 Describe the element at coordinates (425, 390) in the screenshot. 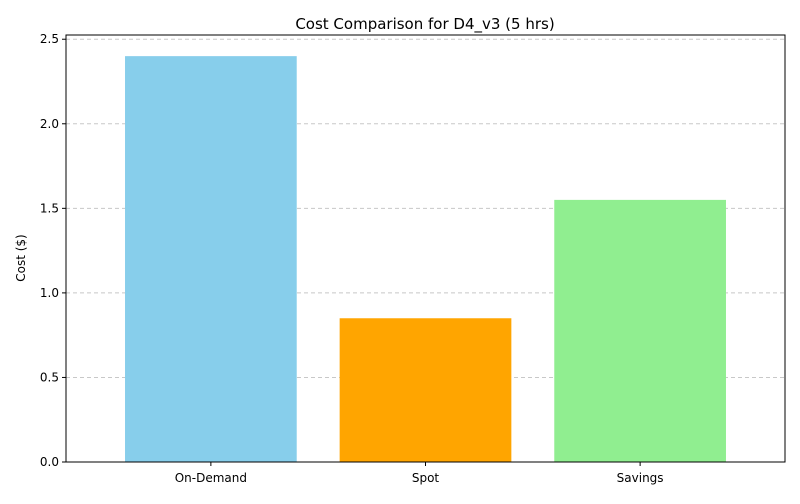

I see `bar-spot` at that location.